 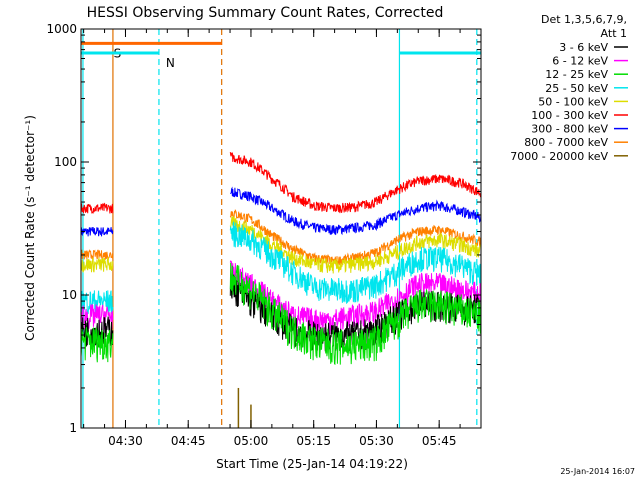 What do you see at coordinates (559, 156) in the screenshot?
I see `legend-label: 7000 - 20000 keV` at bounding box center [559, 156].